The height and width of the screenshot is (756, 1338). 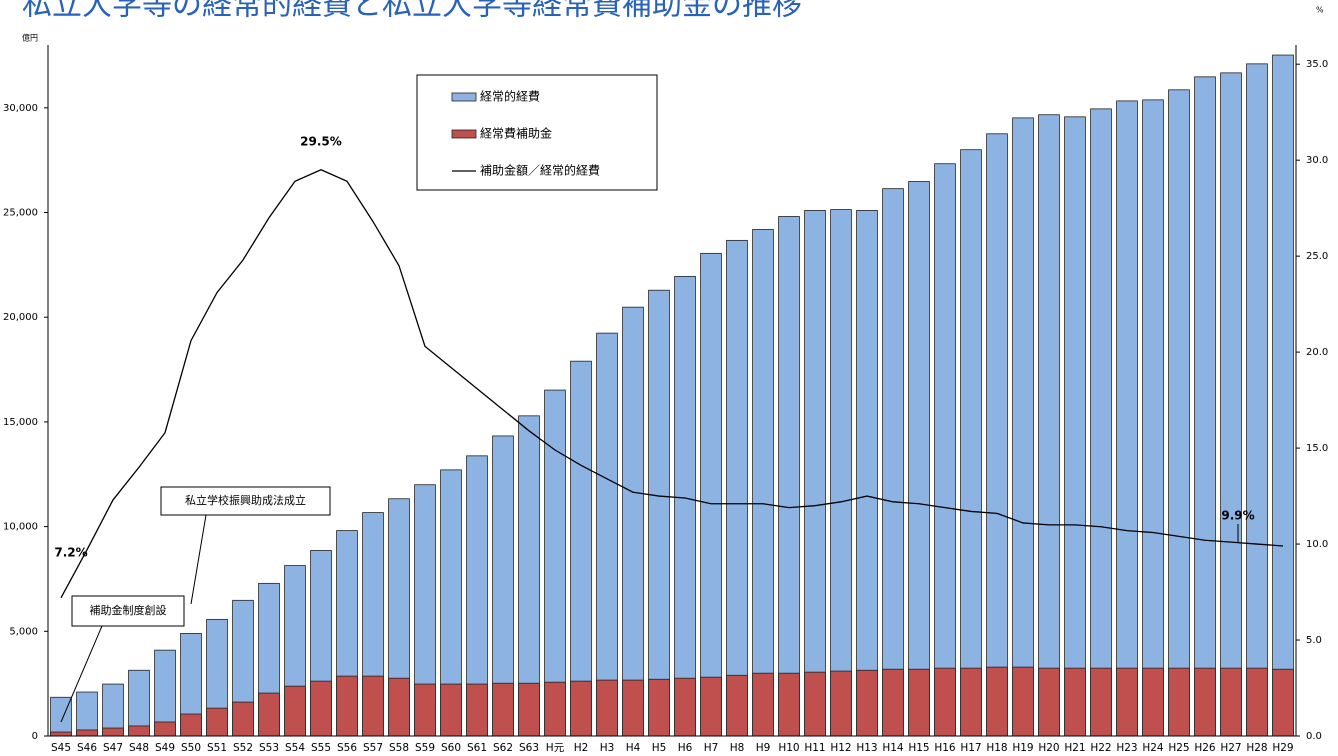 I want to click on x-tick-label: S50, so click(x=191, y=748).